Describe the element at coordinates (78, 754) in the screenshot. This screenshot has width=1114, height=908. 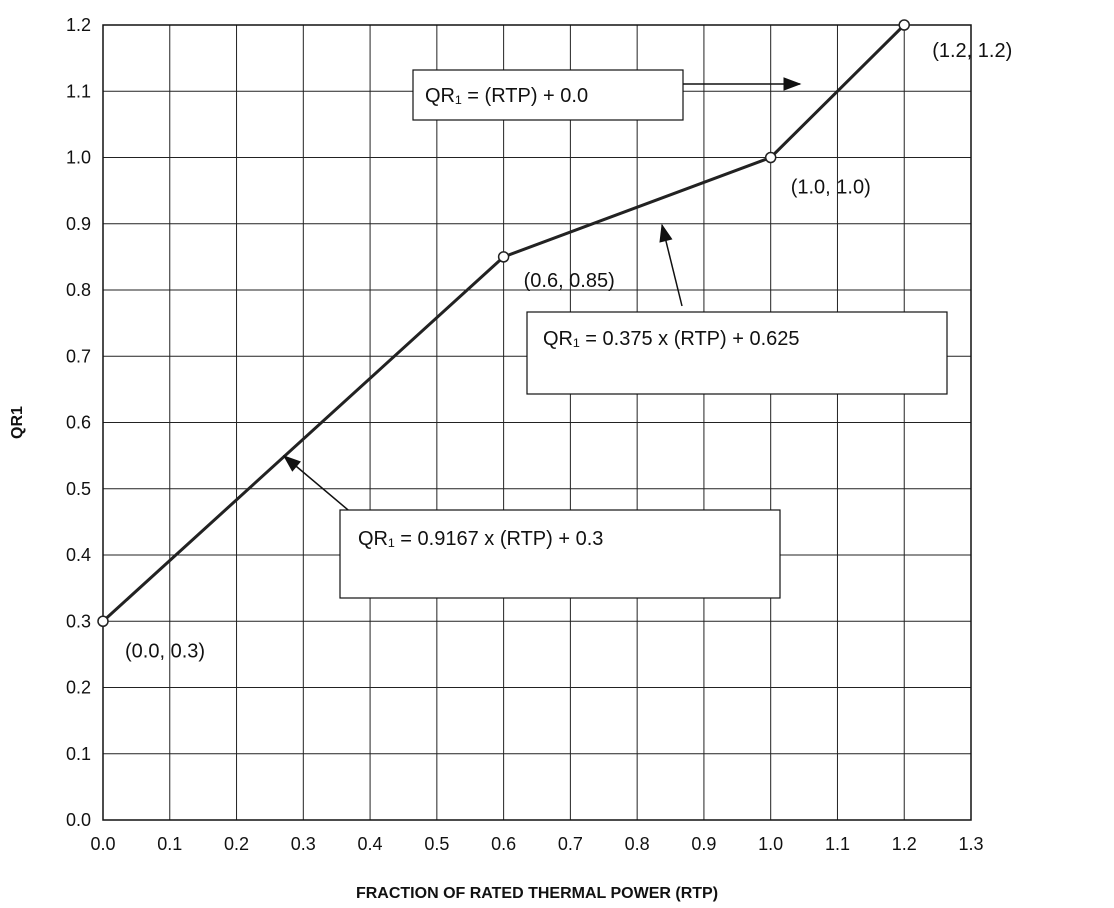
I see `y-tick-label: 0.1` at that location.